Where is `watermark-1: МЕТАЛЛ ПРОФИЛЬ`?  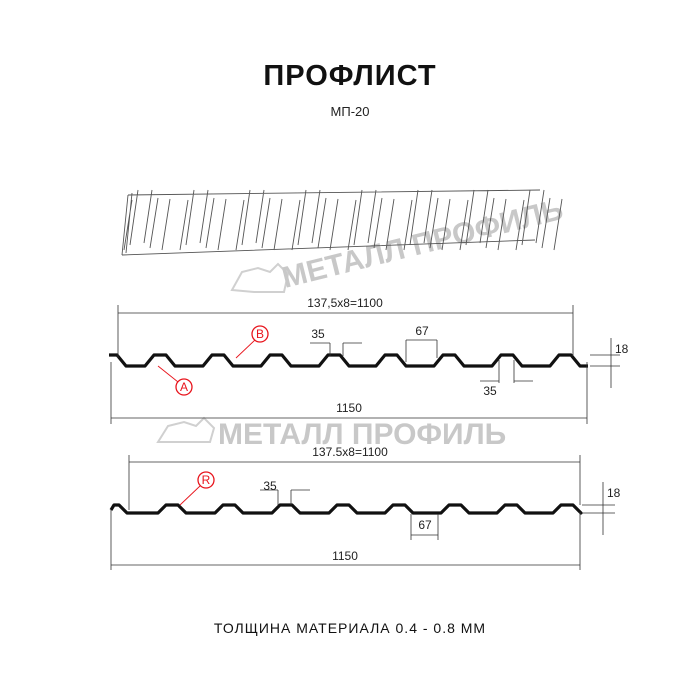
watermark-1: МЕТАЛЛ ПРОФИЛЬ is located at coordinates (398, 244).